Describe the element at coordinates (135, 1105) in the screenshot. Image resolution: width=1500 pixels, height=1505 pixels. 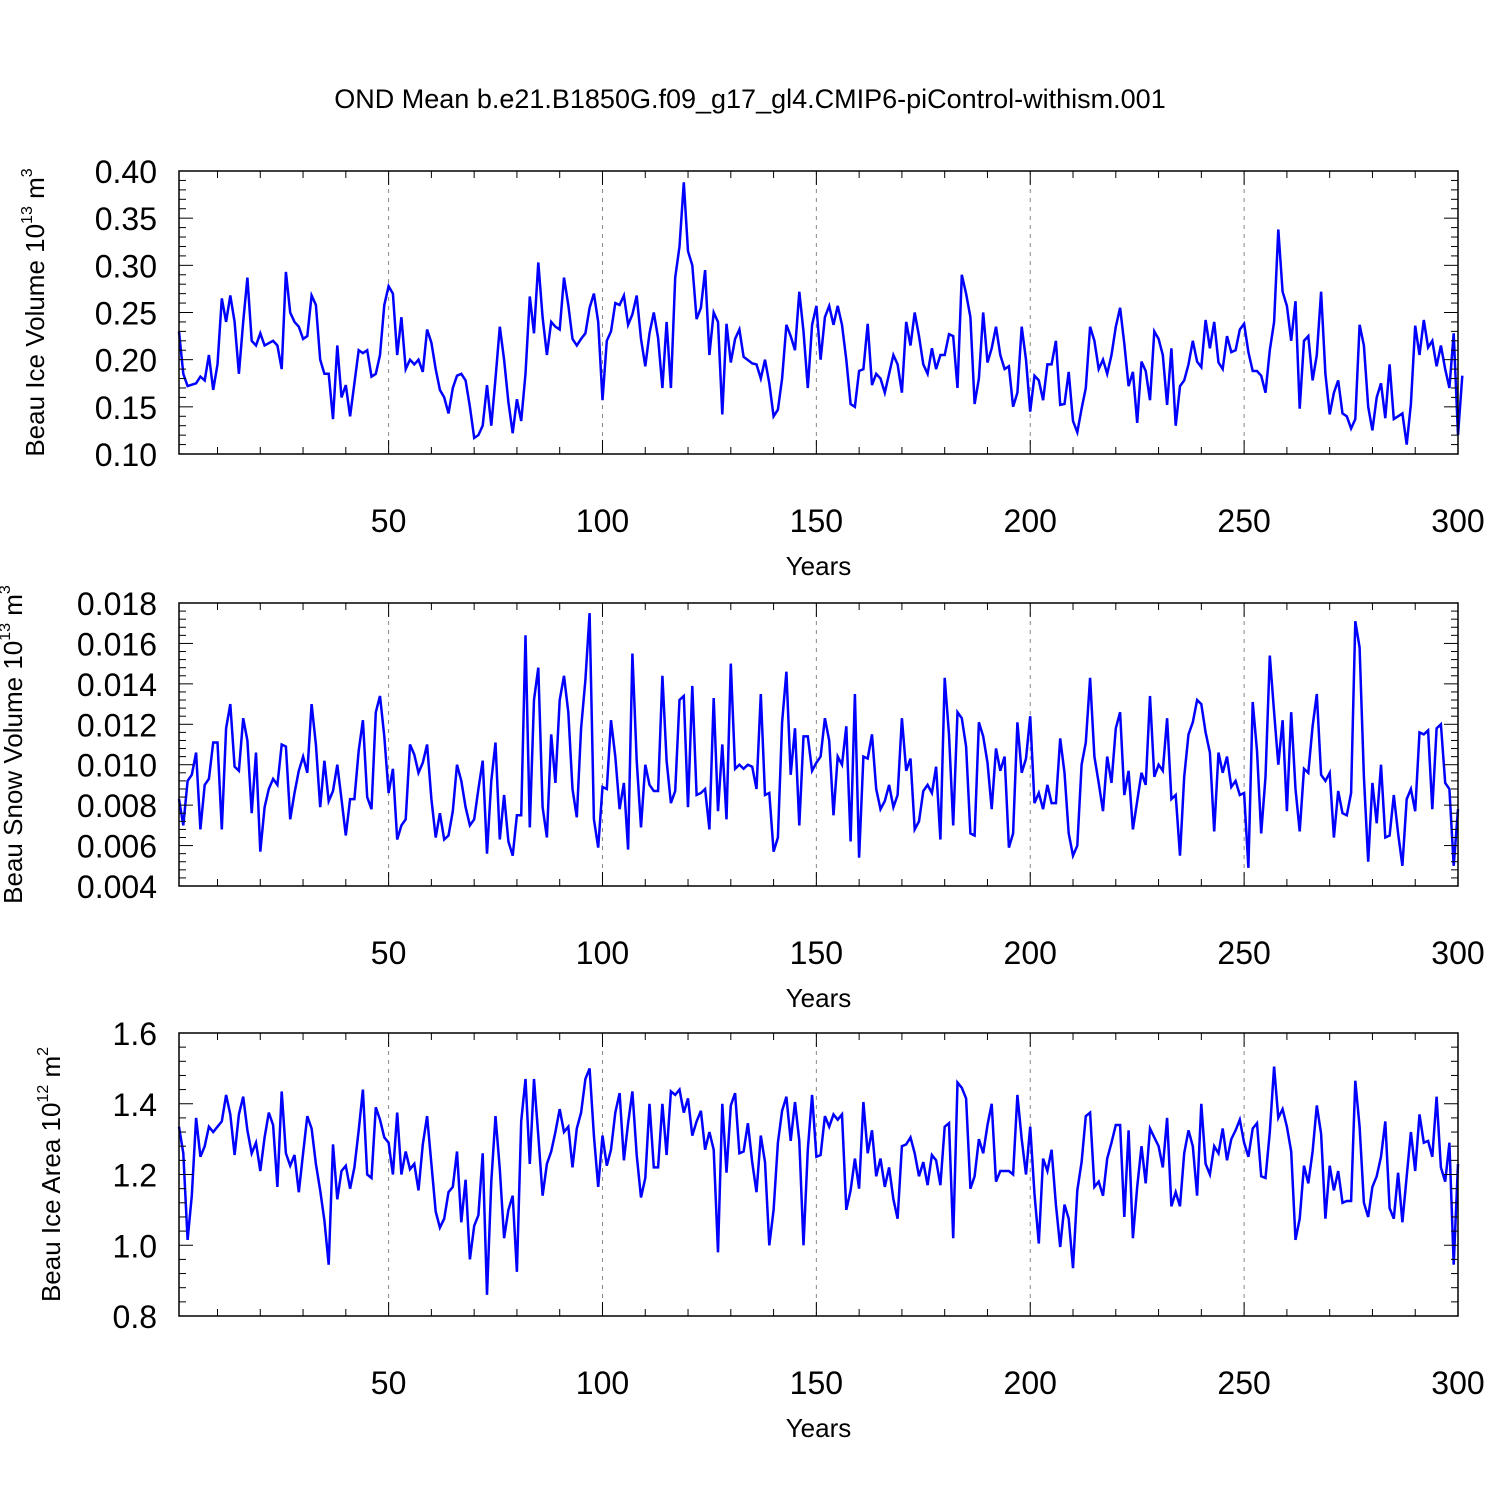
I see `y-tick-label: 1.4` at that location.